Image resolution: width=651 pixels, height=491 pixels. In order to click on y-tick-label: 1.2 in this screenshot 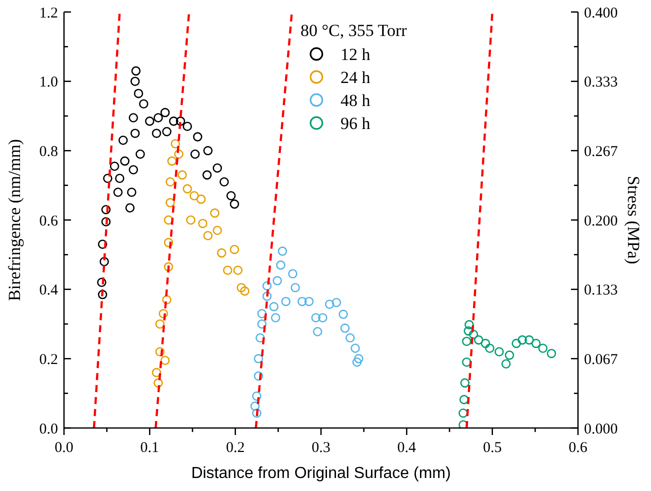, I will do `click(48, 13)`.